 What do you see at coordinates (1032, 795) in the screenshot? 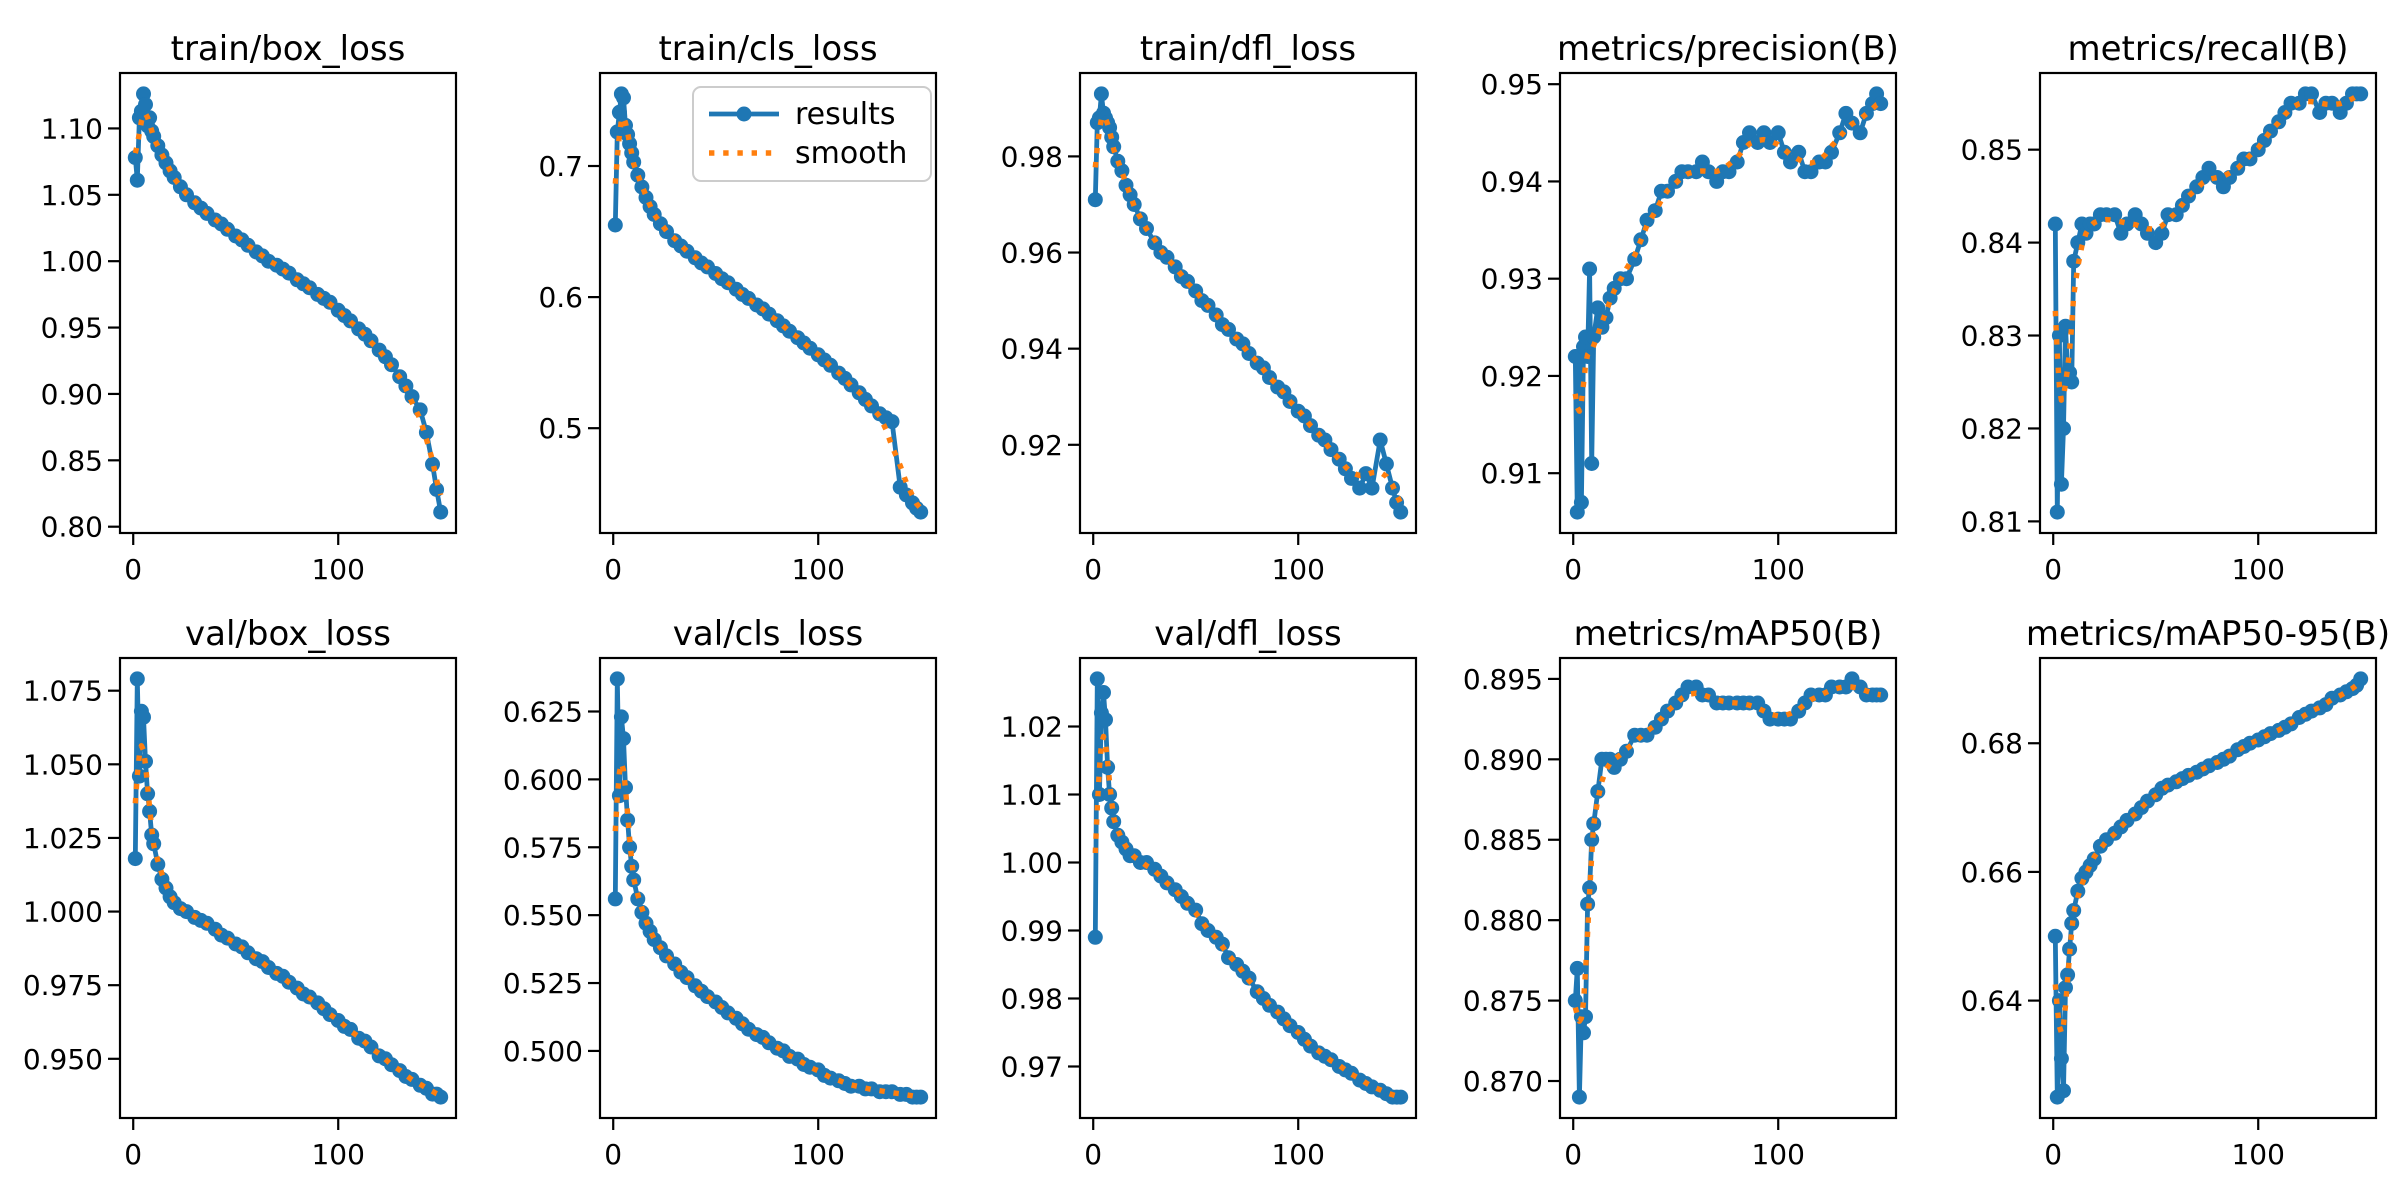
I see `y-tick-label: 1.01` at bounding box center [1032, 795].